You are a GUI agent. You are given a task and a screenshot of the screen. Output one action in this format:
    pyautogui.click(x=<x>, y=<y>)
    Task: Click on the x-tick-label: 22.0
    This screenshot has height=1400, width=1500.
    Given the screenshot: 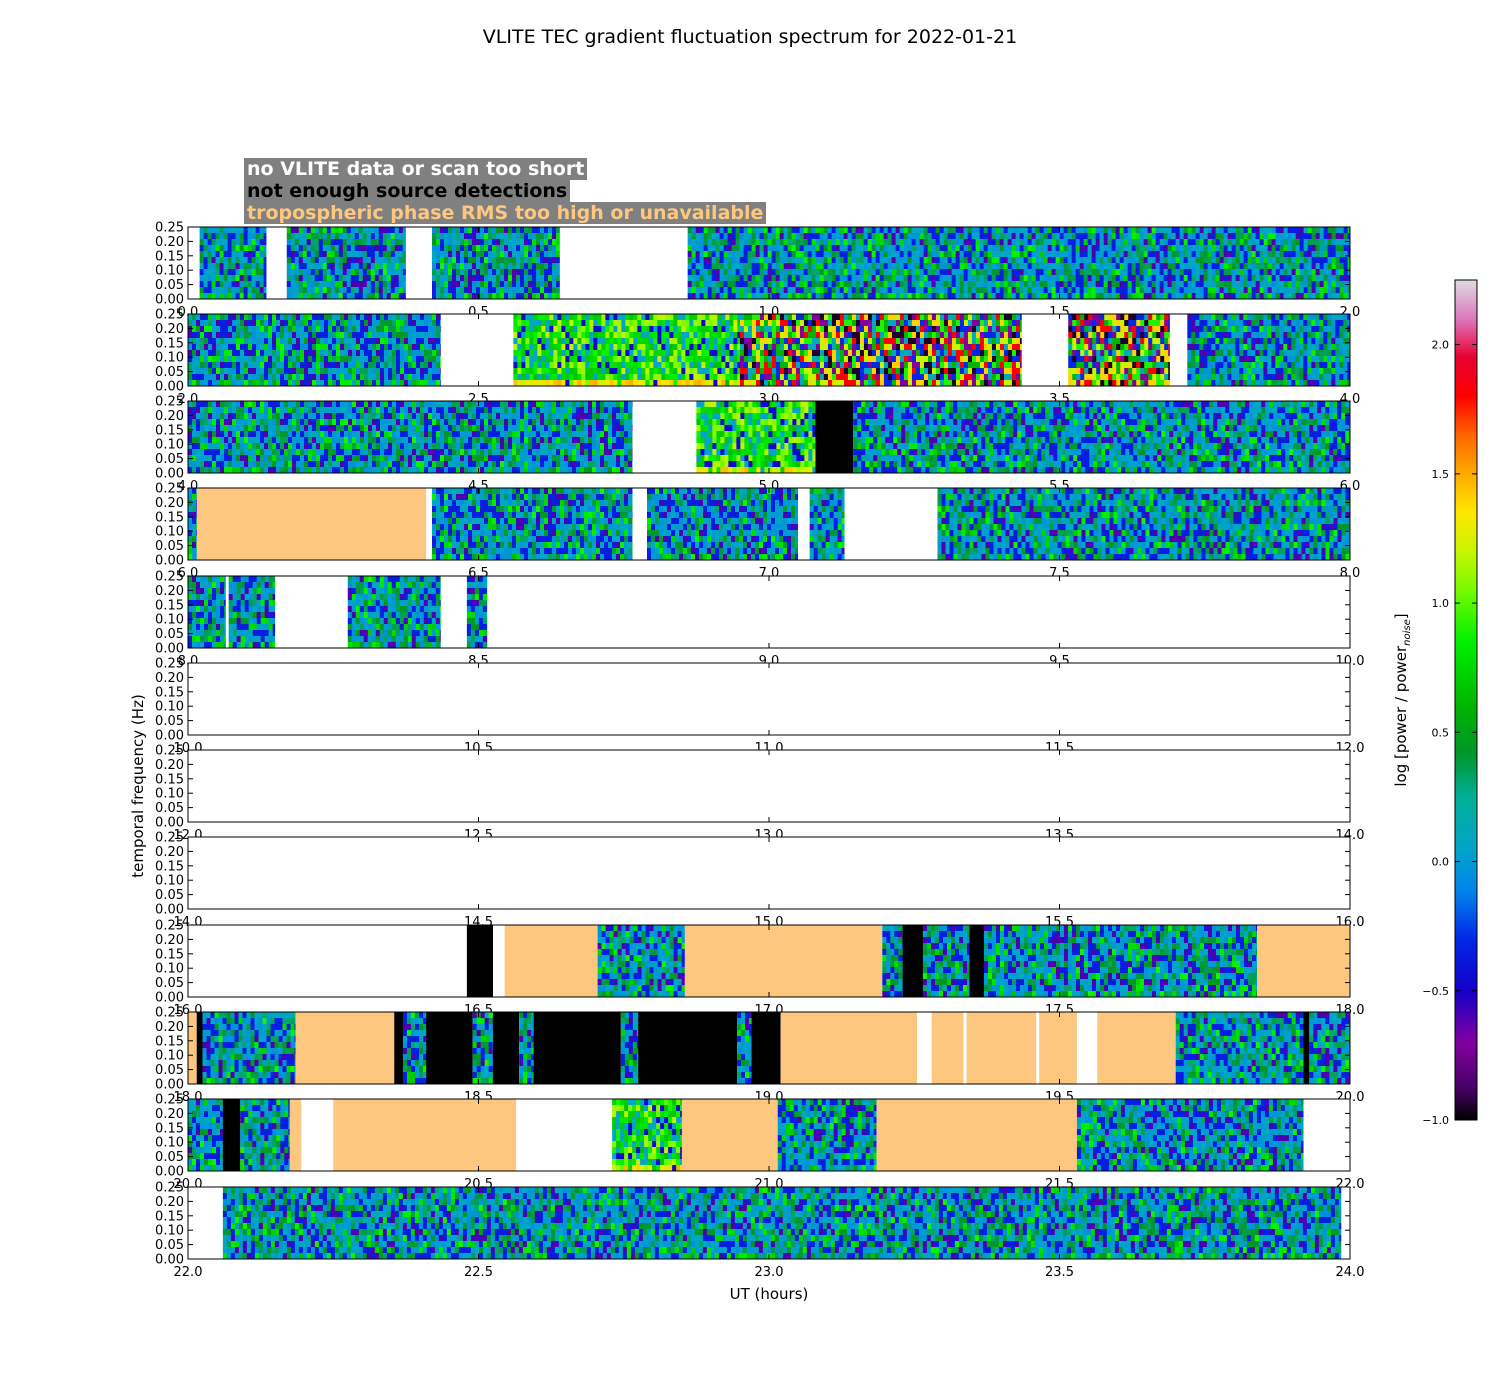 What is the action you would take?
    pyautogui.click(x=188, y=1272)
    